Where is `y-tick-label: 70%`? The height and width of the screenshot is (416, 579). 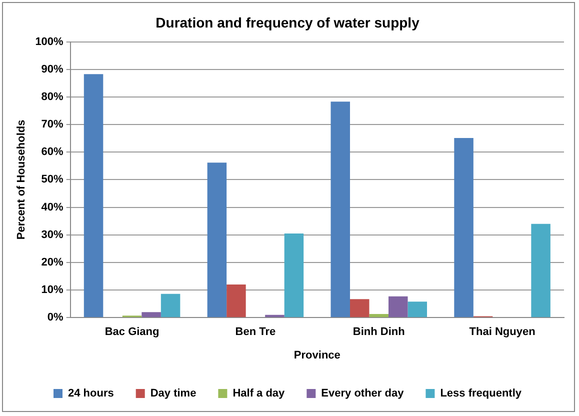 y-tick-label: 70% is located at coordinates (52, 124).